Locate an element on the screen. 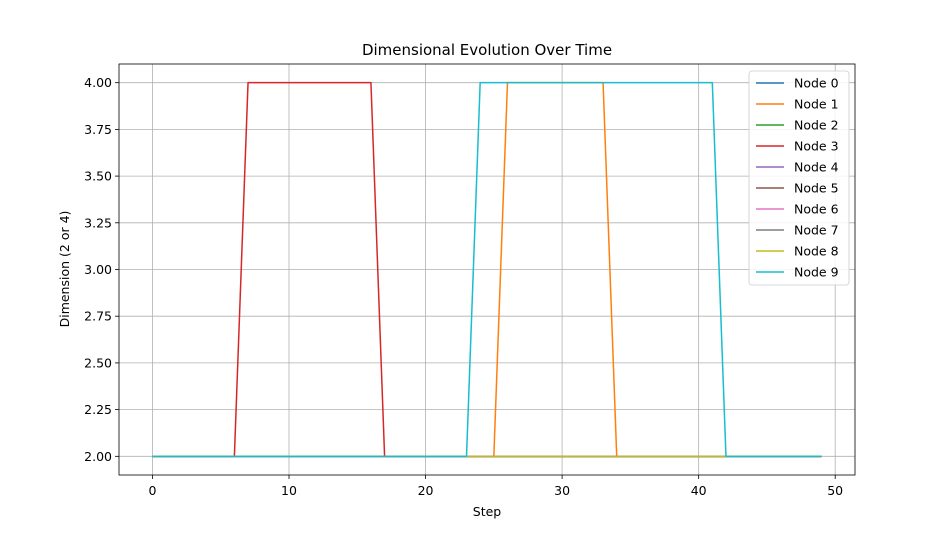  x-tick-label: 50 is located at coordinates (835, 490).